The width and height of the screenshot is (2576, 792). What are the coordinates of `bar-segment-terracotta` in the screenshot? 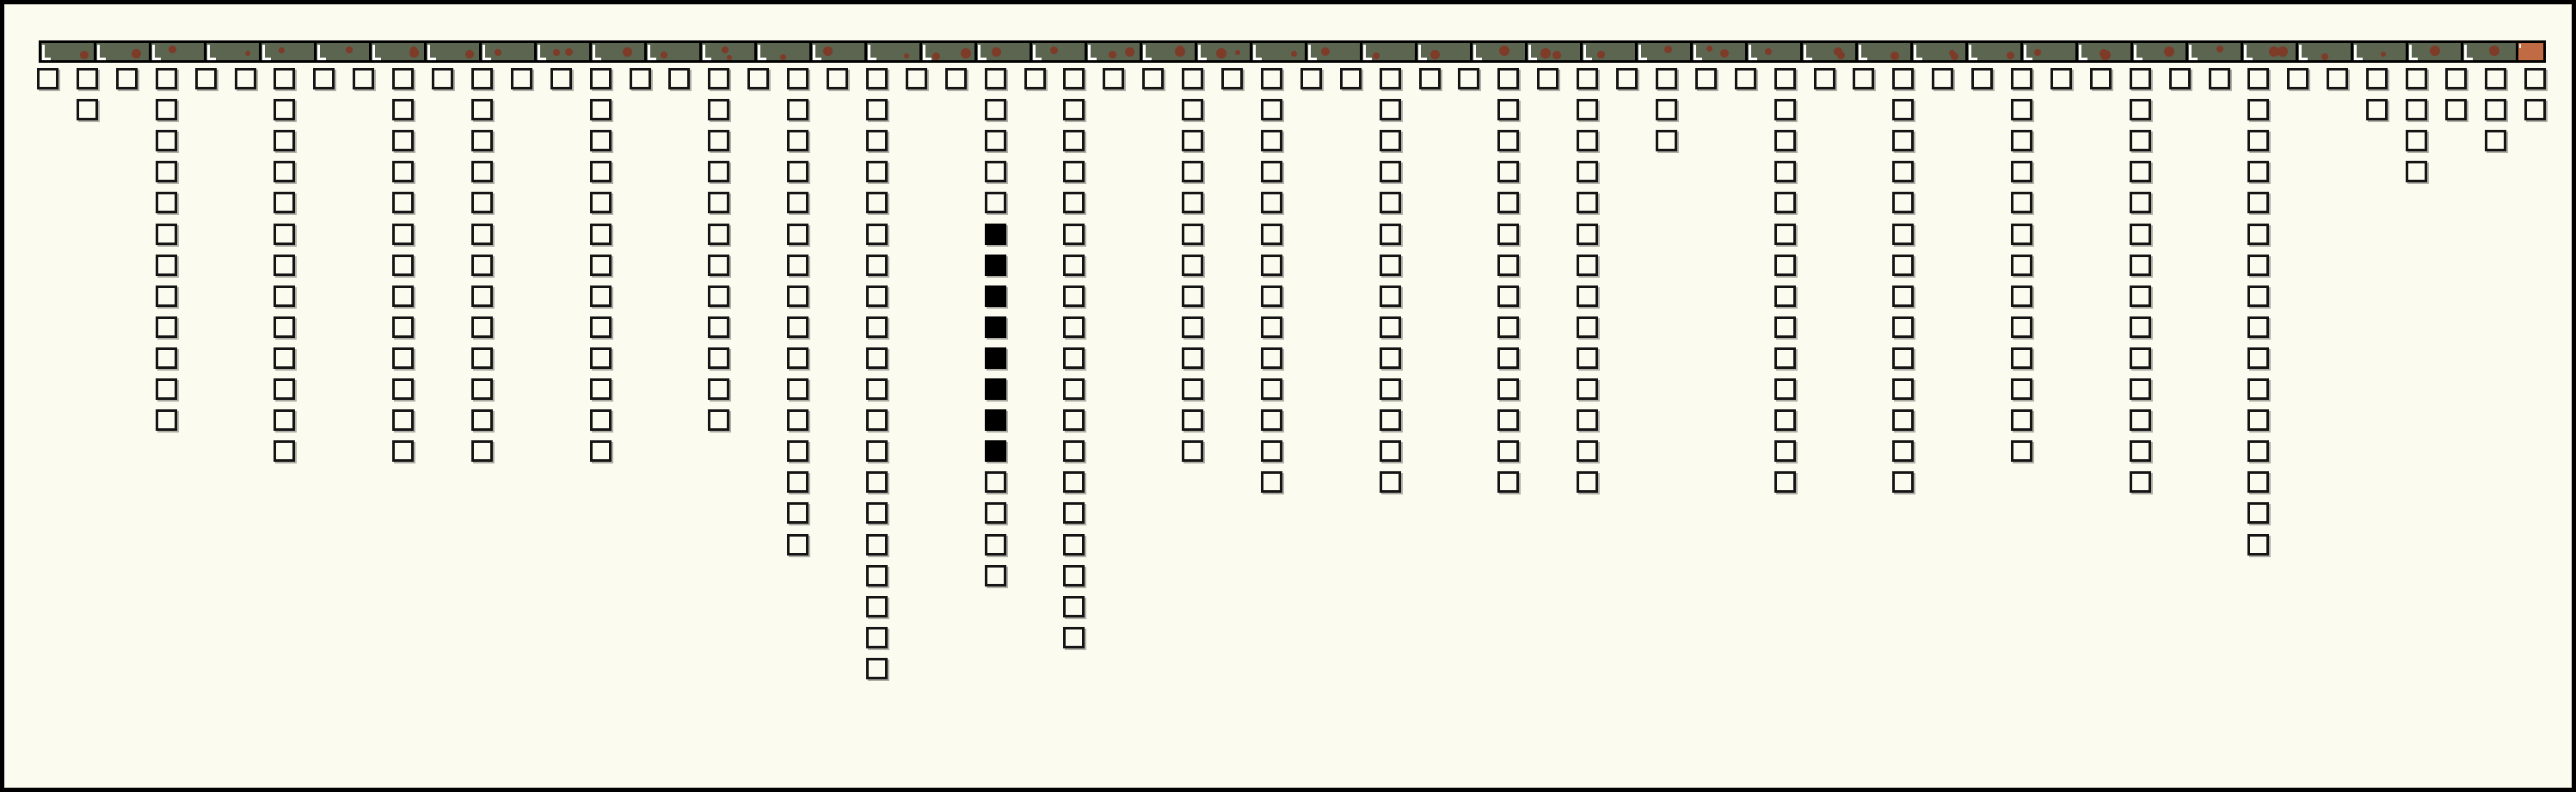 It's located at (2530, 51).